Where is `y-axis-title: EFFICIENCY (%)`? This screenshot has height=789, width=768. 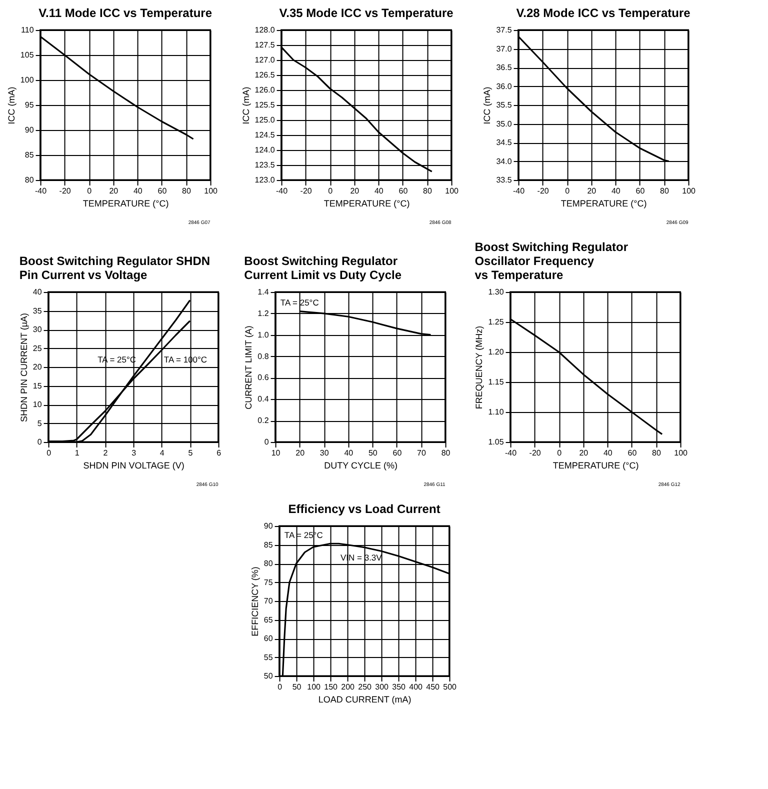 y-axis-title: EFFICIENCY (%) is located at coordinates (255, 601).